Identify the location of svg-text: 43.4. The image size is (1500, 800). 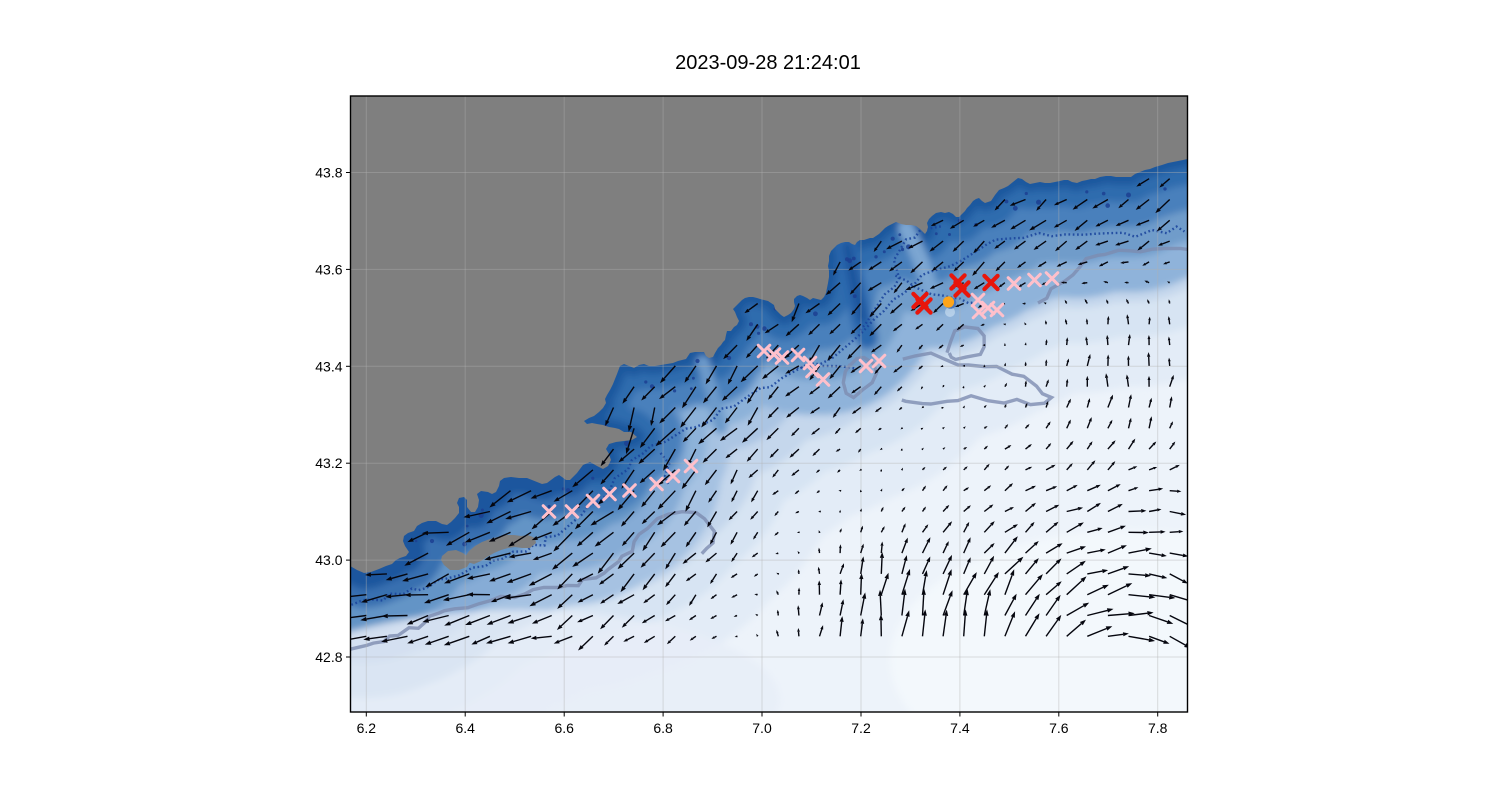
(328, 366).